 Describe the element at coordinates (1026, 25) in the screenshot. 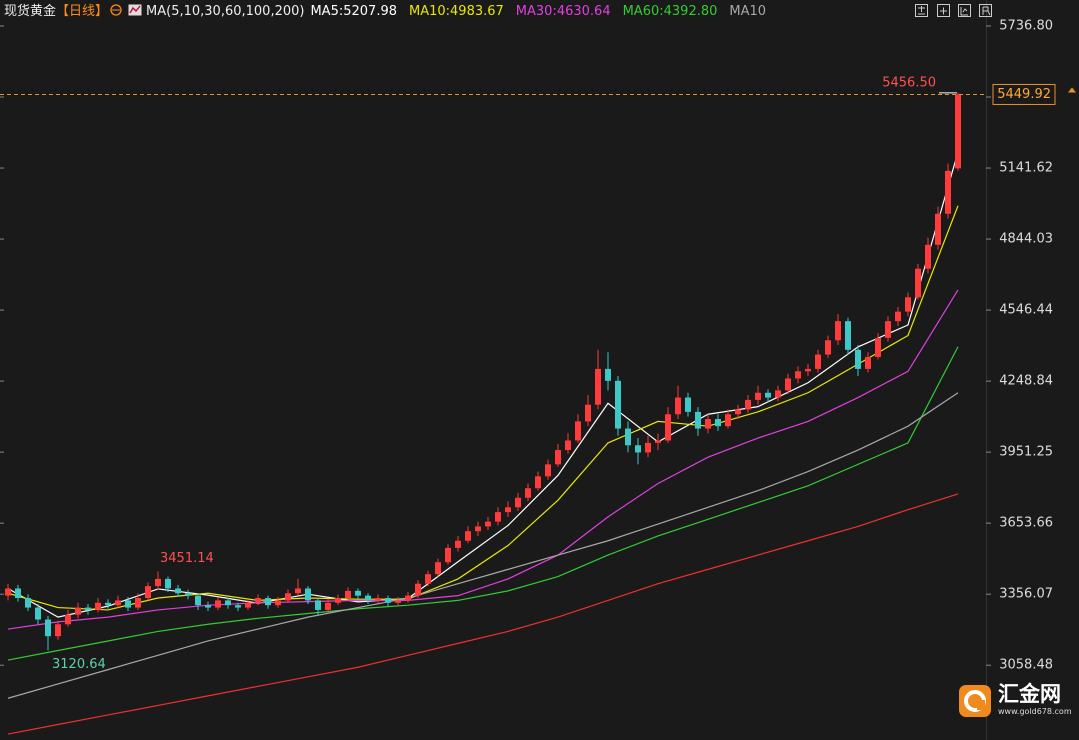

I see `y-tick-label: 5736.80` at that location.